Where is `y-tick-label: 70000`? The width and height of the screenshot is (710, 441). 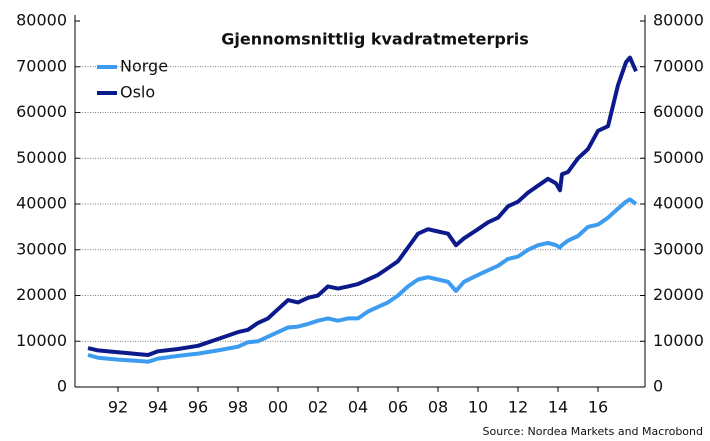
y-tick-label: 70000 is located at coordinates (41, 65).